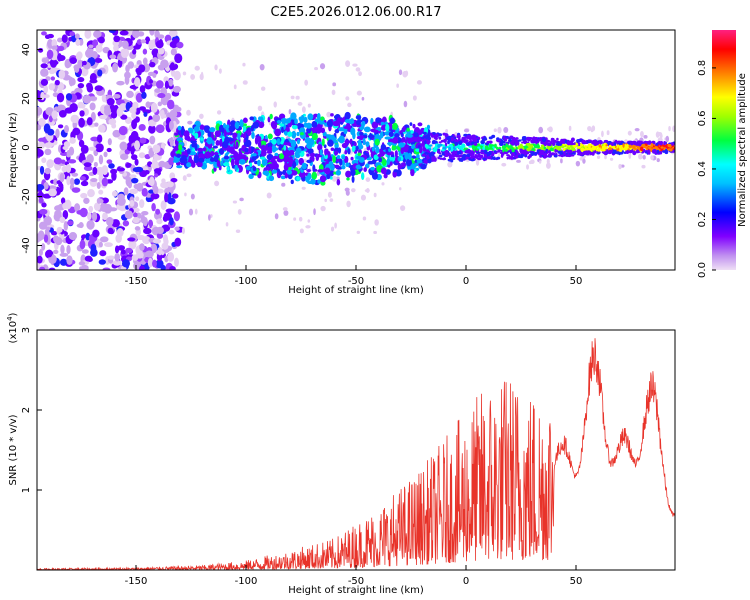  Describe the element at coordinates (12, 327) in the screenshot. I see `snr-y-multiplier: (x104)` at that location.